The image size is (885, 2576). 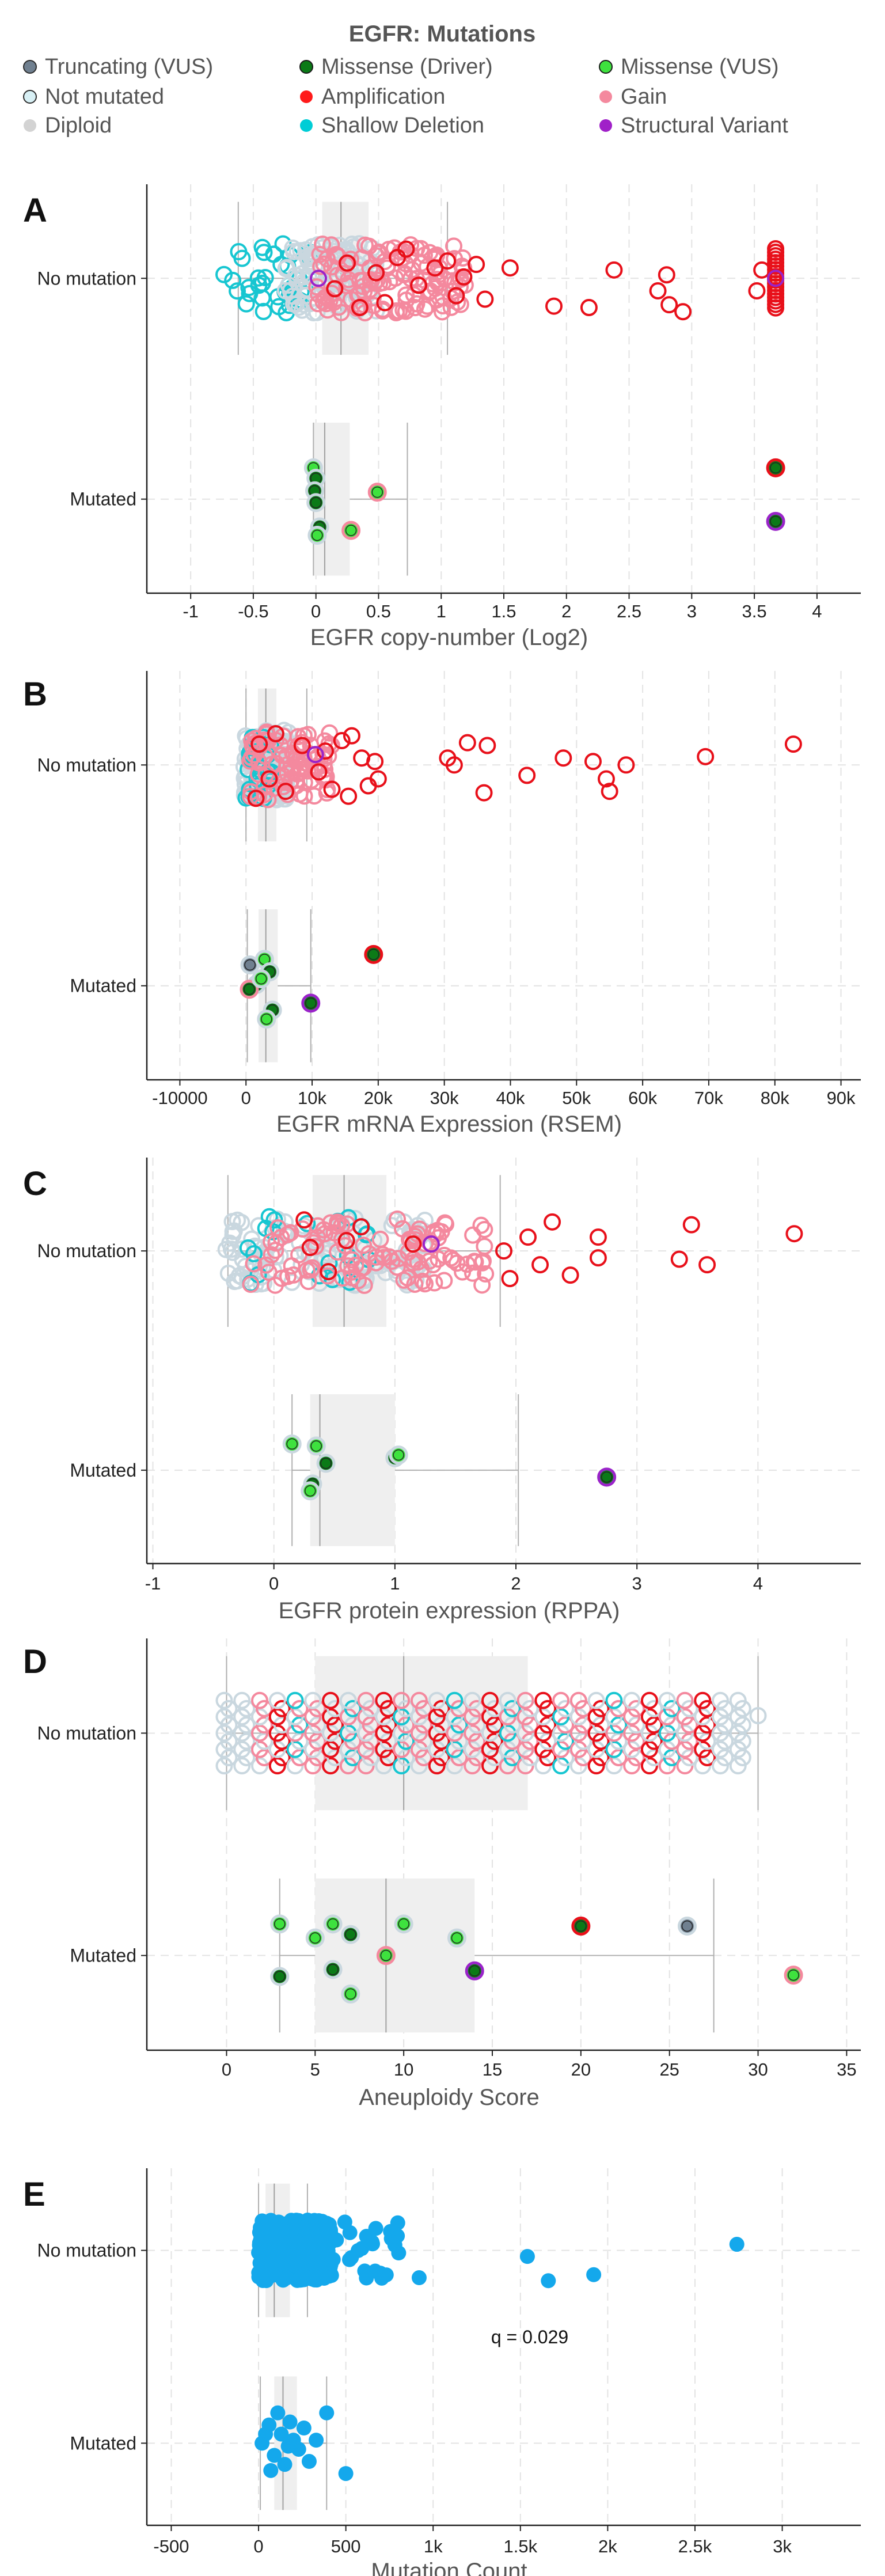 What do you see at coordinates (396, 67) in the screenshot?
I see `legend-item: Missense (Driver)` at bounding box center [396, 67].